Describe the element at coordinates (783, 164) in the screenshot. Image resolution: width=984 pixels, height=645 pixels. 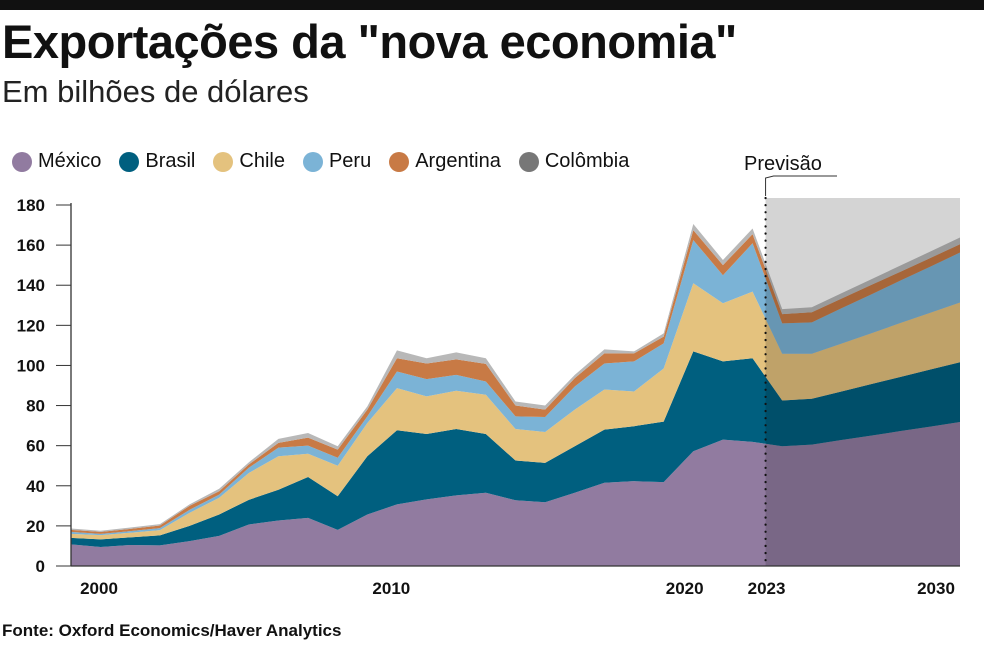
I see `forecast-label: Previsão` at that location.